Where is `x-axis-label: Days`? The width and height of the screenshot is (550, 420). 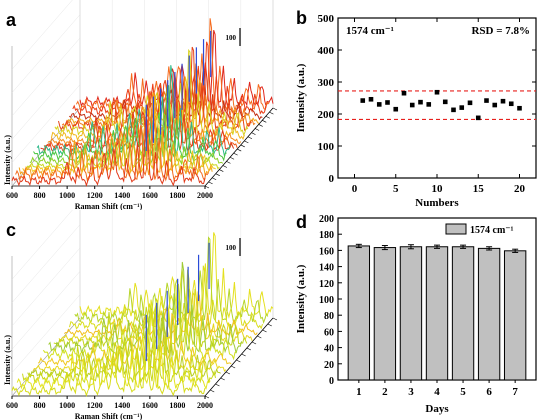
x-axis-label: Days is located at coordinates (437, 409).